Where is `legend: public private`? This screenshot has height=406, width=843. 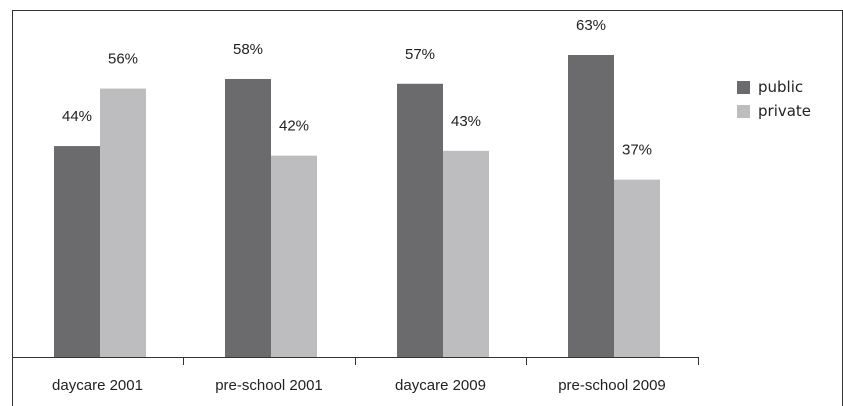 legend: public private is located at coordinates (774, 101).